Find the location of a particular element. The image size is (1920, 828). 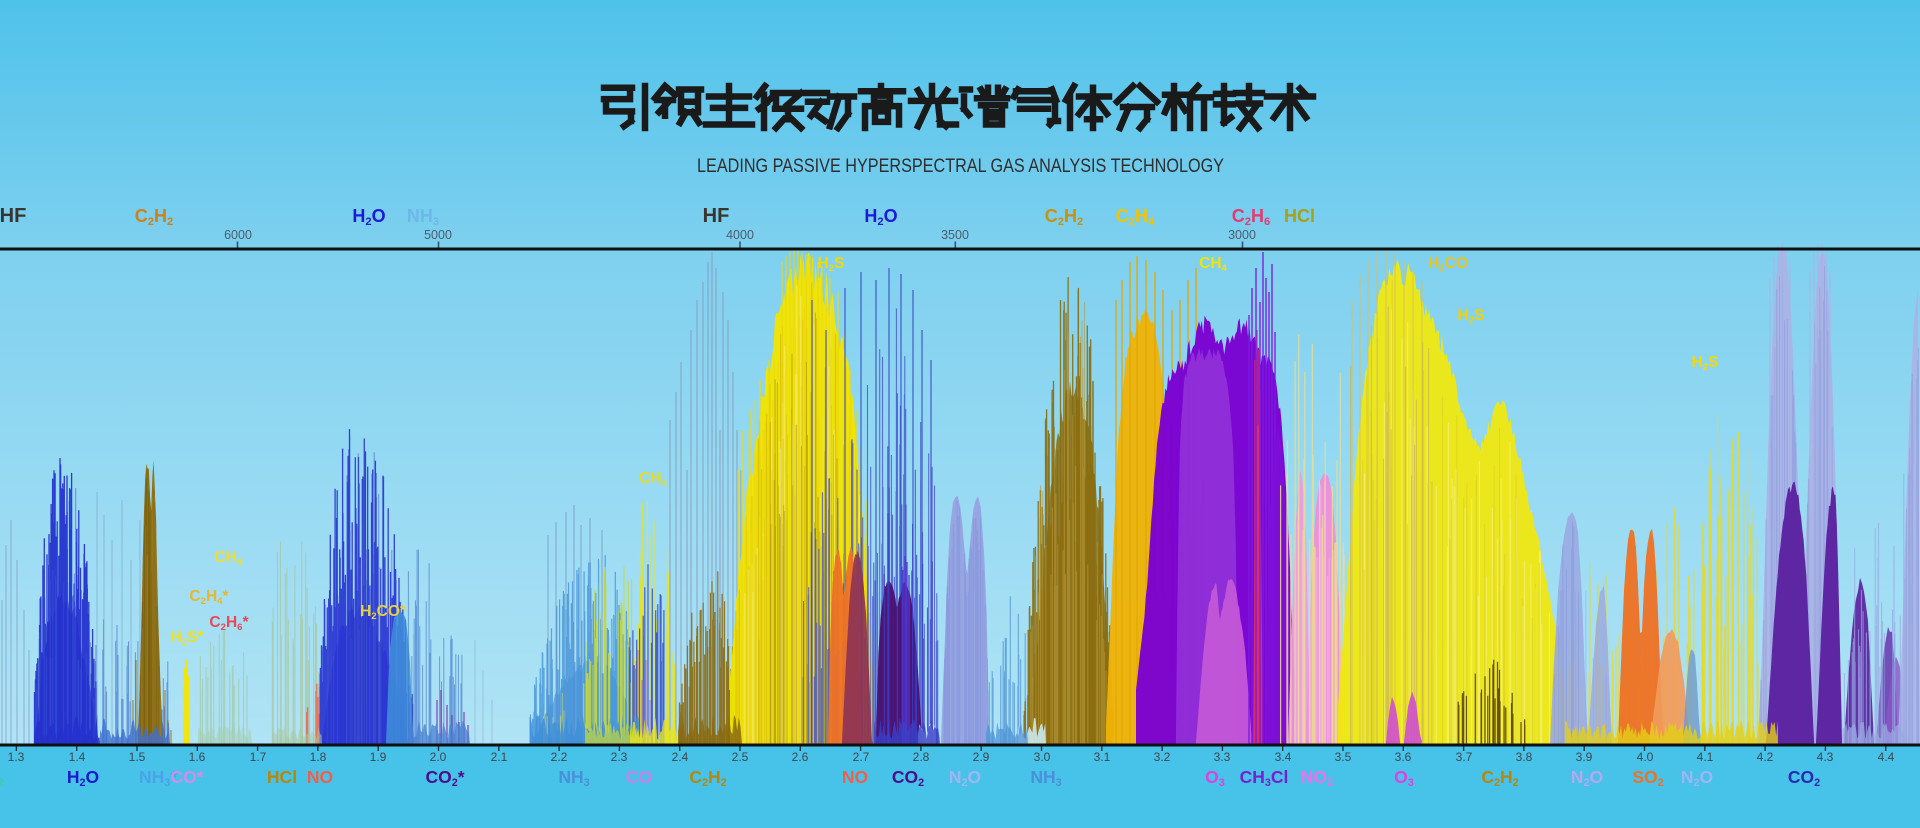

svg-text: 3.0 is located at coordinates (1042, 757).